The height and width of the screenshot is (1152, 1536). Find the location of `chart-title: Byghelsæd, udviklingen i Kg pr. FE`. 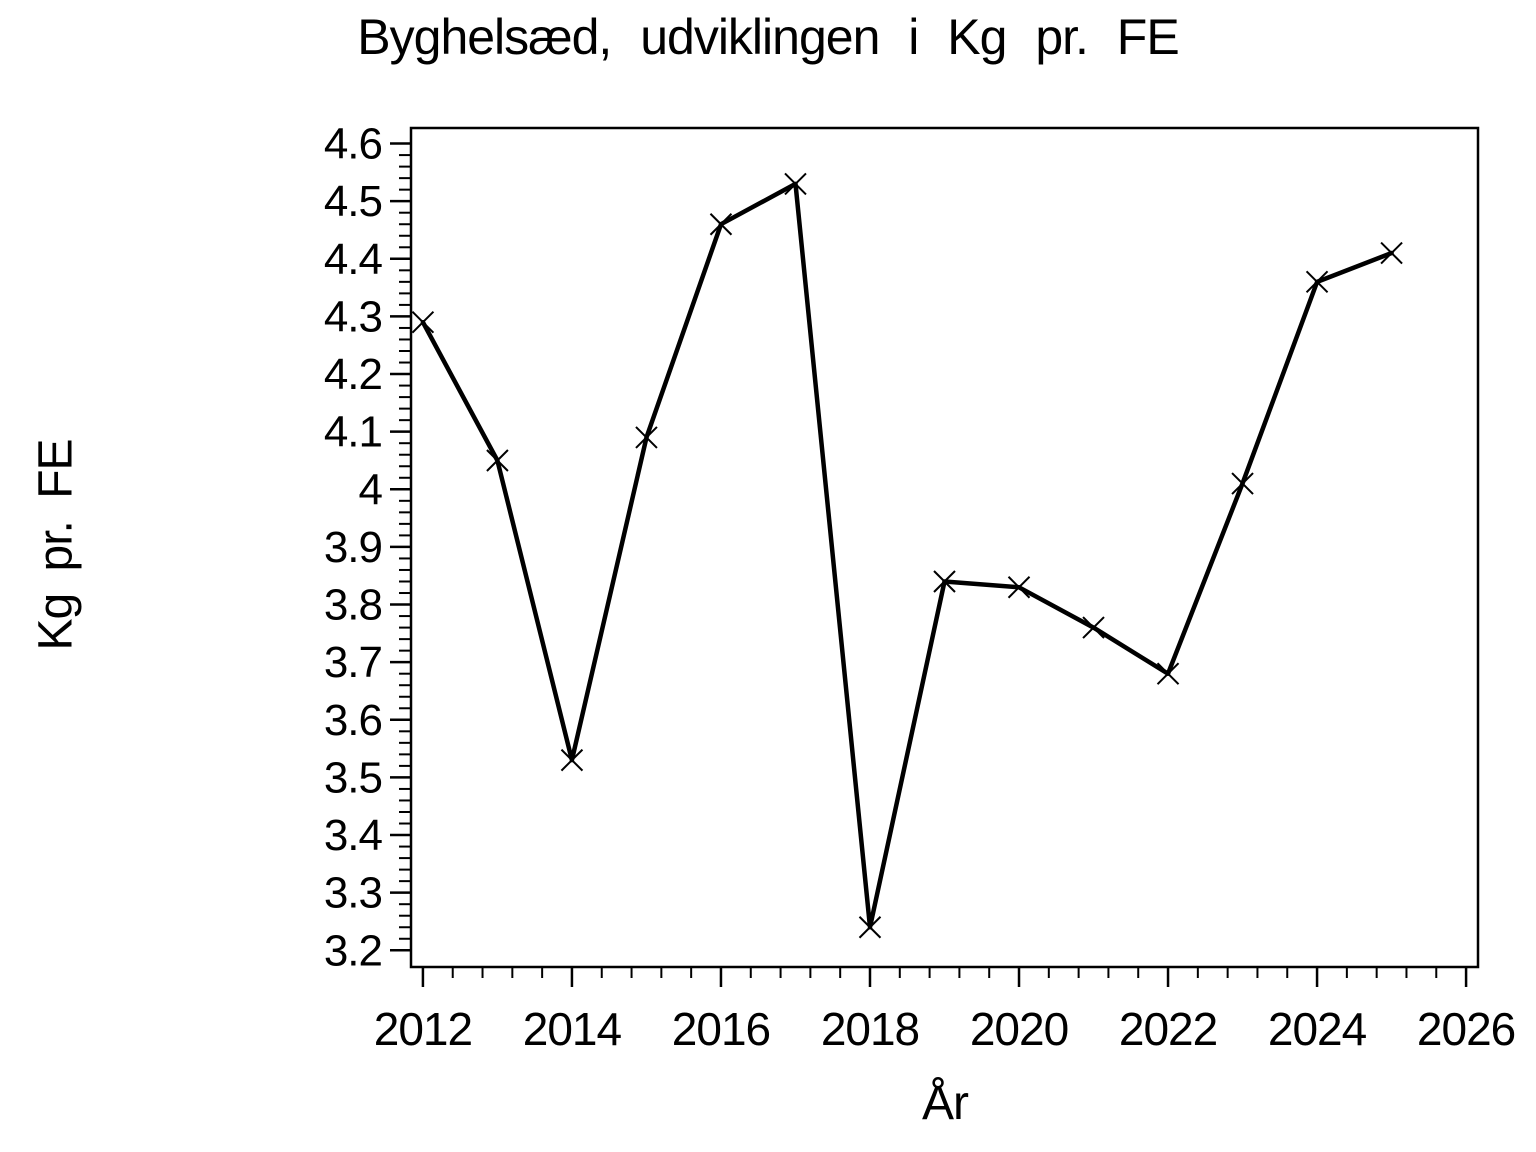

chart-title: Byghelsæd, udviklingen i Kg pr. FE is located at coordinates (768, 37).